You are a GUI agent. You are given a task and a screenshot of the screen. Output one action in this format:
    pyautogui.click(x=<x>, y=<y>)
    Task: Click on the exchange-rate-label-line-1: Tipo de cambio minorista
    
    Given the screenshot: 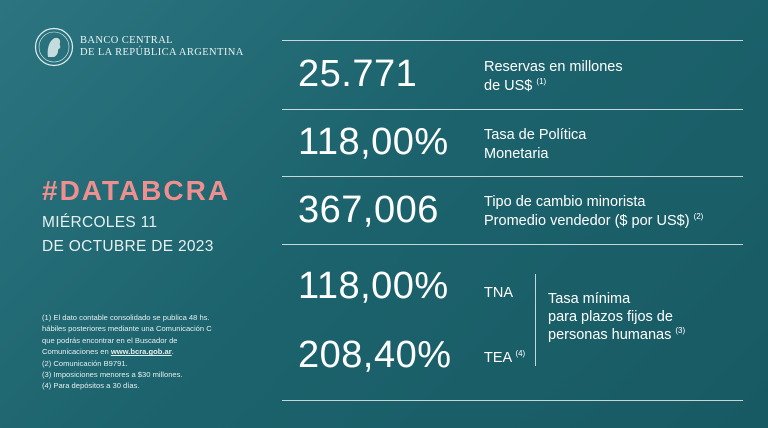 What is the action you would take?
    pyautogui.click(x=565, y=202)
    